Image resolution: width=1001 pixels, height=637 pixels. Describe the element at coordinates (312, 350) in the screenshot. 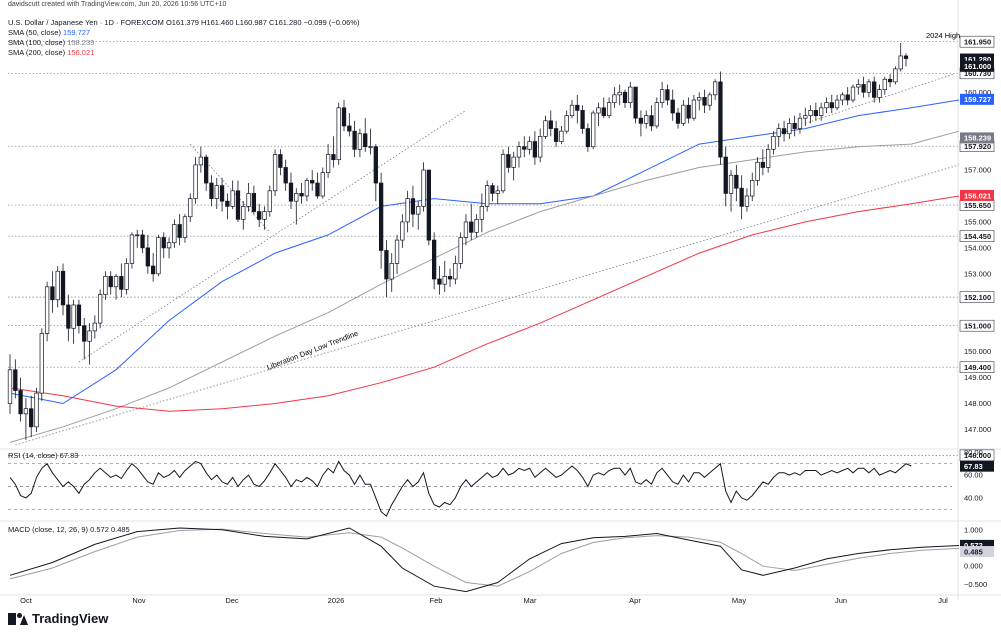

I see `annotation-trendline: Liberation Day Low Trendline` at that location.